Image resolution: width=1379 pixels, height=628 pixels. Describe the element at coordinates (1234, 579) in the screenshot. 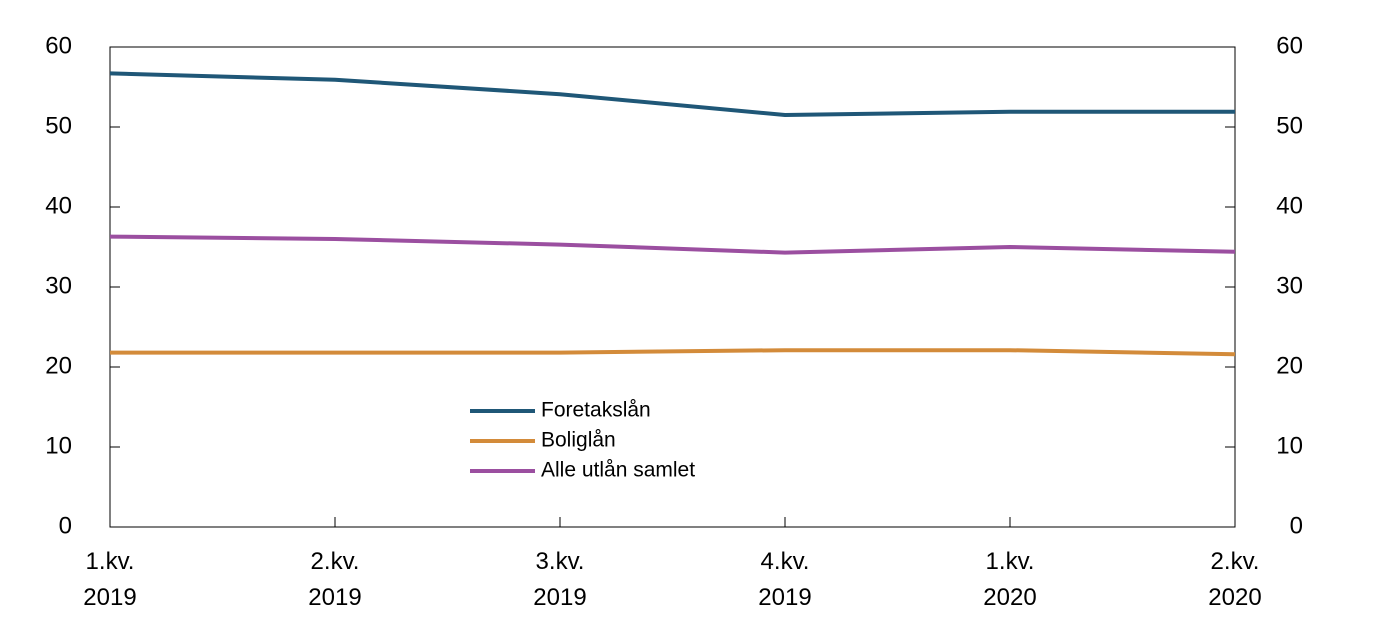

I see `x-tick-label: 2.kv. 2020` at that location.